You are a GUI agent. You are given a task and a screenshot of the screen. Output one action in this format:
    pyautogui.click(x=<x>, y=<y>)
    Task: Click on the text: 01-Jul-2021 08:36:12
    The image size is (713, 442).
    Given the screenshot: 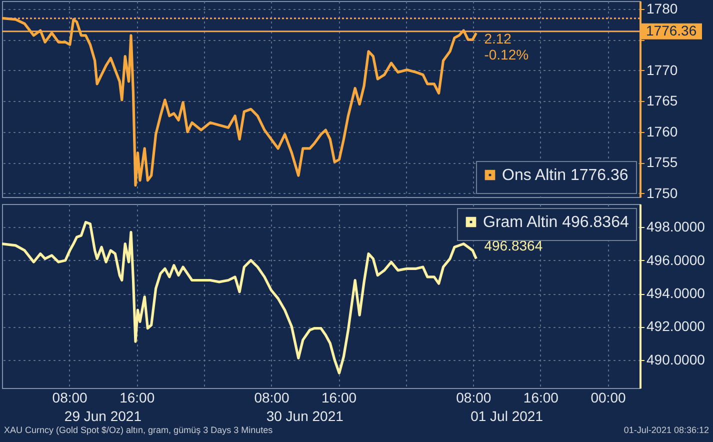 What is the action you would take?
    pyautogui.click(x=666, y=430)
    